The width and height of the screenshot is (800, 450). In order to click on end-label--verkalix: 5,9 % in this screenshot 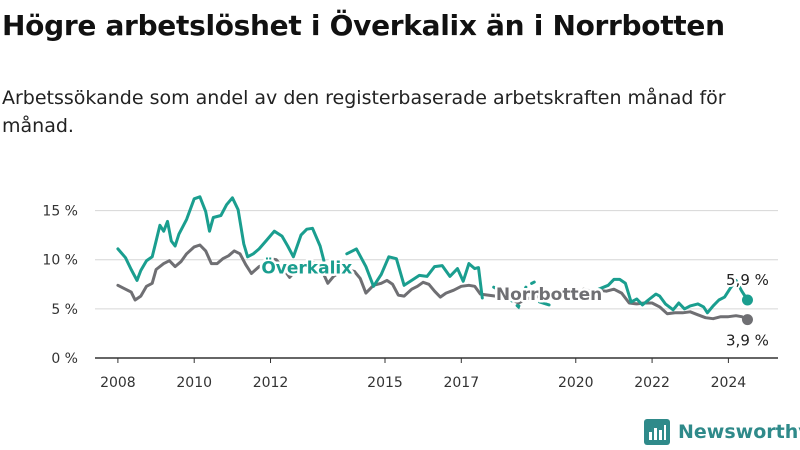, I will do `click(747, 280)`.